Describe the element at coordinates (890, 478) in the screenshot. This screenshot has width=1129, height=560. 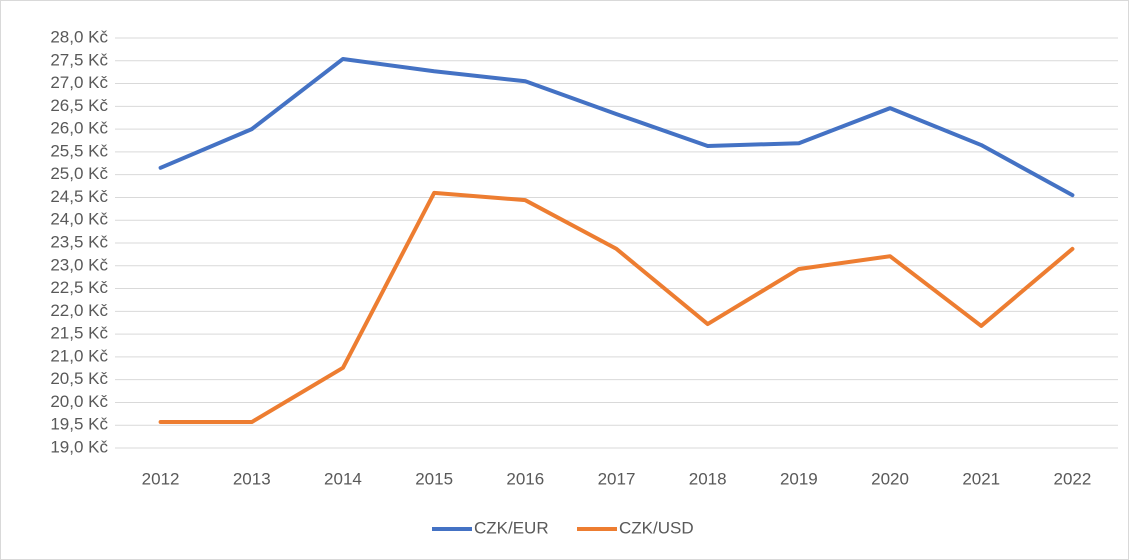
I see `x-tick-label: 2020` at that location.